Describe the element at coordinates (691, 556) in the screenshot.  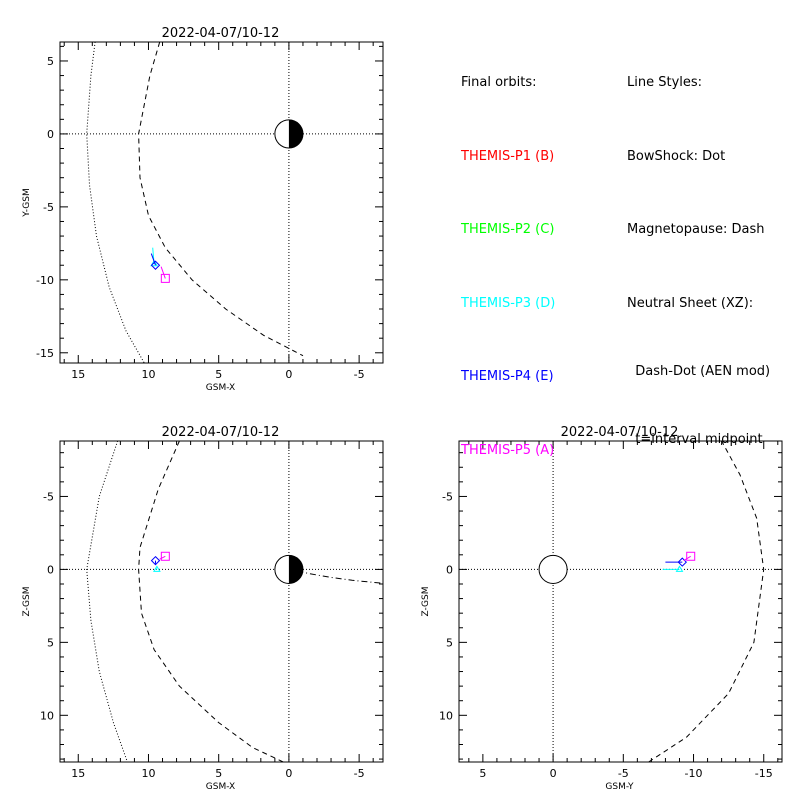
I see `marker-square-series-3-yz` at that location.